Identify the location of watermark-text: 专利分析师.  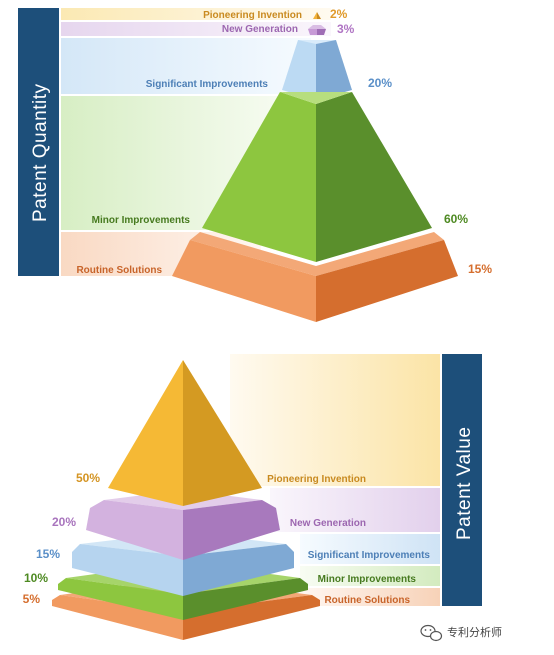
(474, 632).